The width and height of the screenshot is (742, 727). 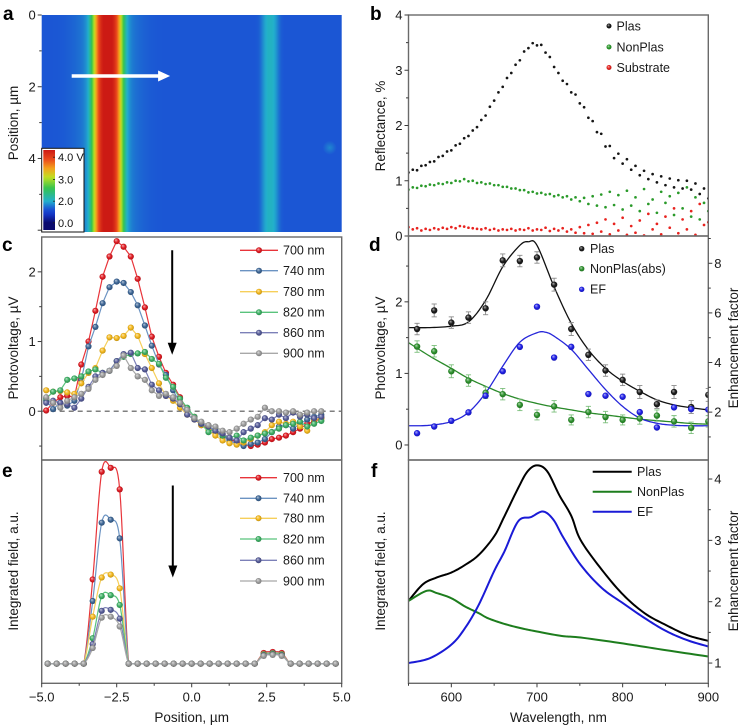 I want to click on y-axis-right-label-d: Enhancement factor, so click(x=733, y=347).